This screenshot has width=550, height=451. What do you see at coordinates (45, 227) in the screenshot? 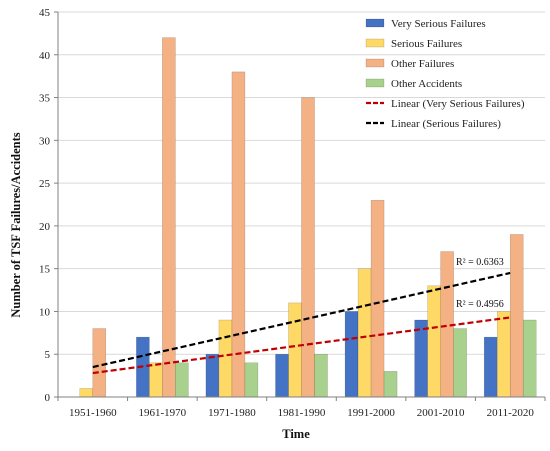
I see `y-tick-label-4: 20` at bounding box center [45, 227].